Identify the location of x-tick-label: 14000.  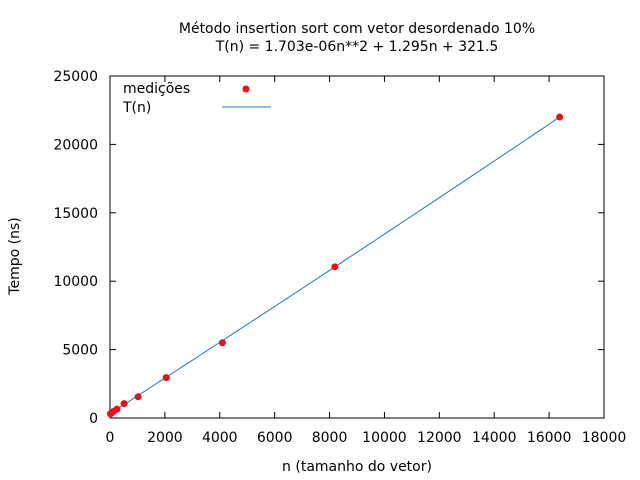
(494, 438).